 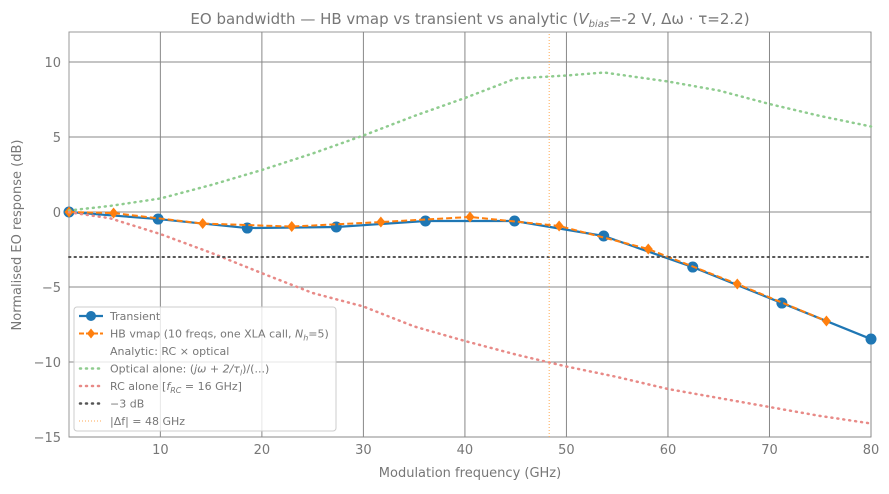 I want to click on x-tick-label: 30, so click(x=363, y=450).